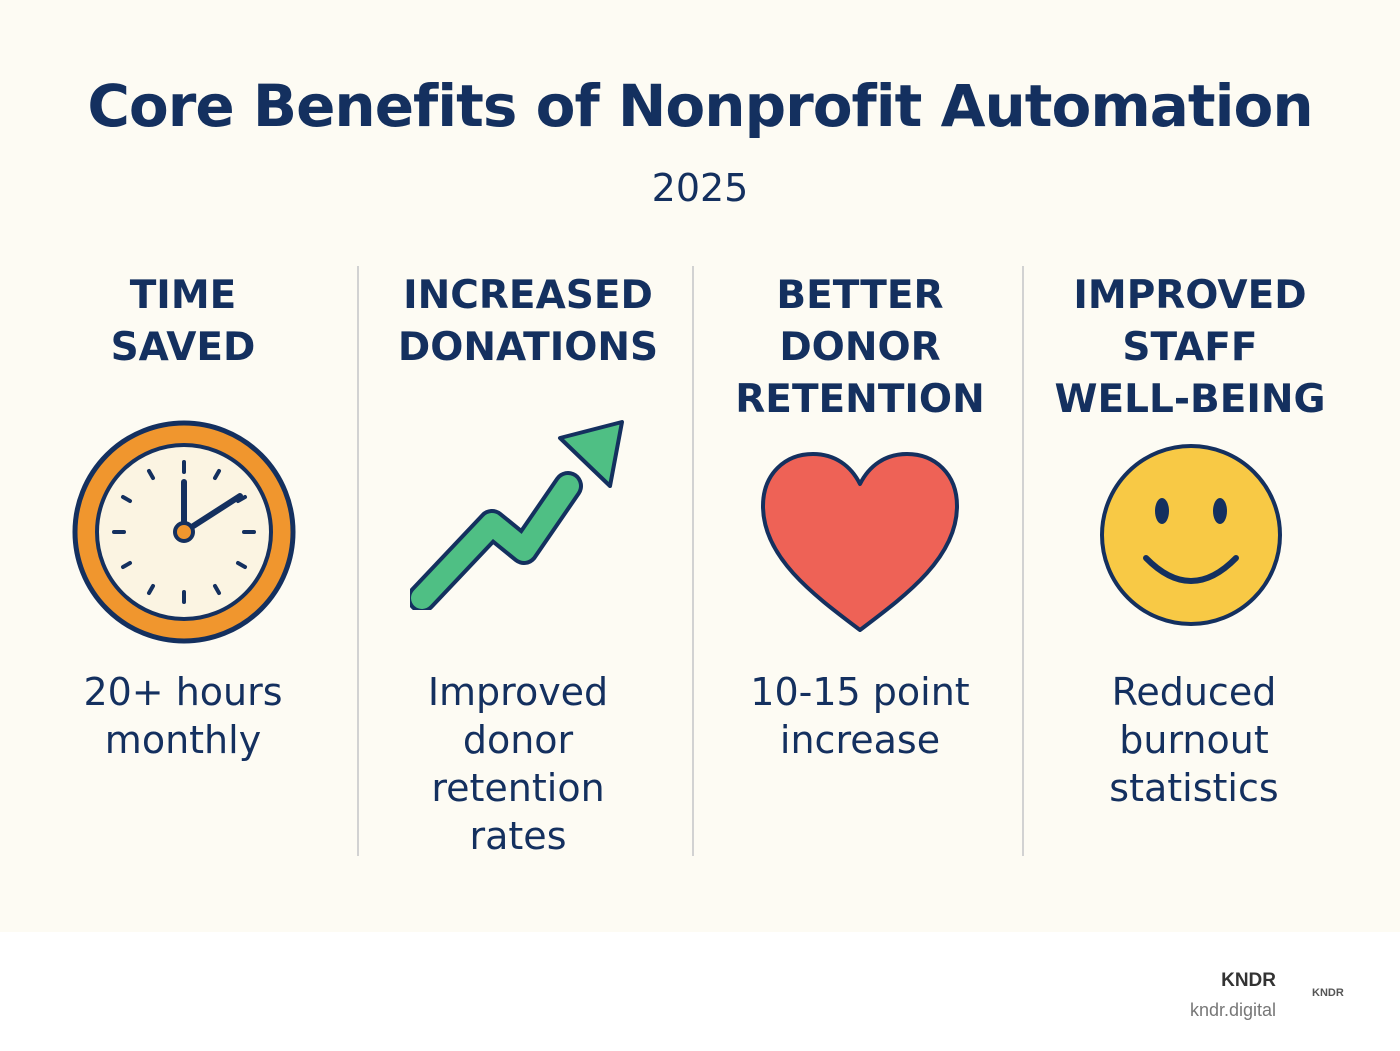 The width and height of the screenshot is (1400, 1051). Describe the element at coordinates (518, 764) in the screenshot. I see `benefit-description: Improved donor retention rates` at that location.